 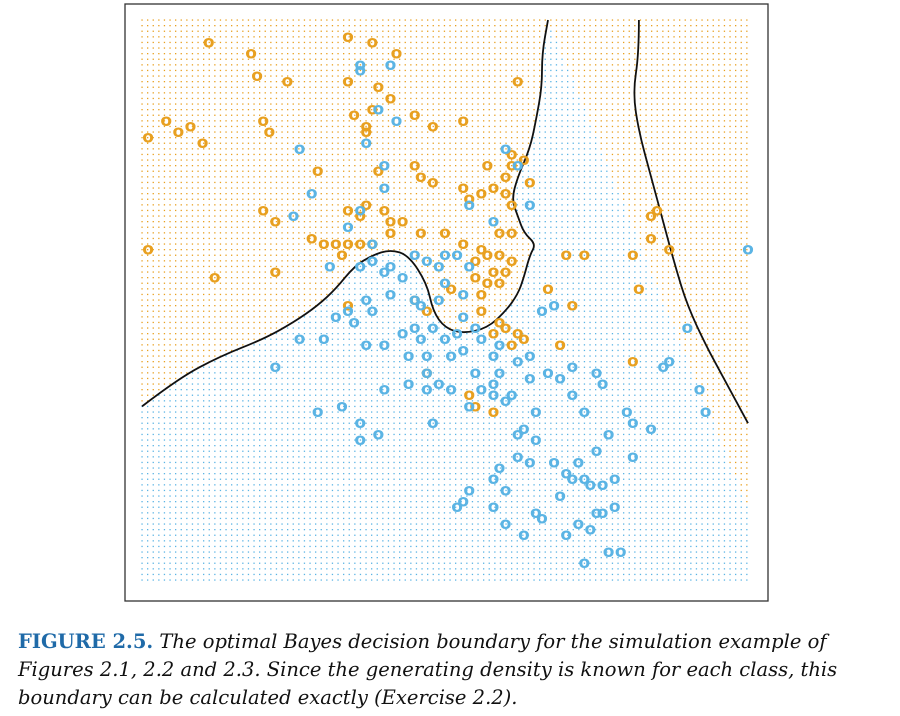 I want to click on blue-point-134: o, so click(x=336, y=317).